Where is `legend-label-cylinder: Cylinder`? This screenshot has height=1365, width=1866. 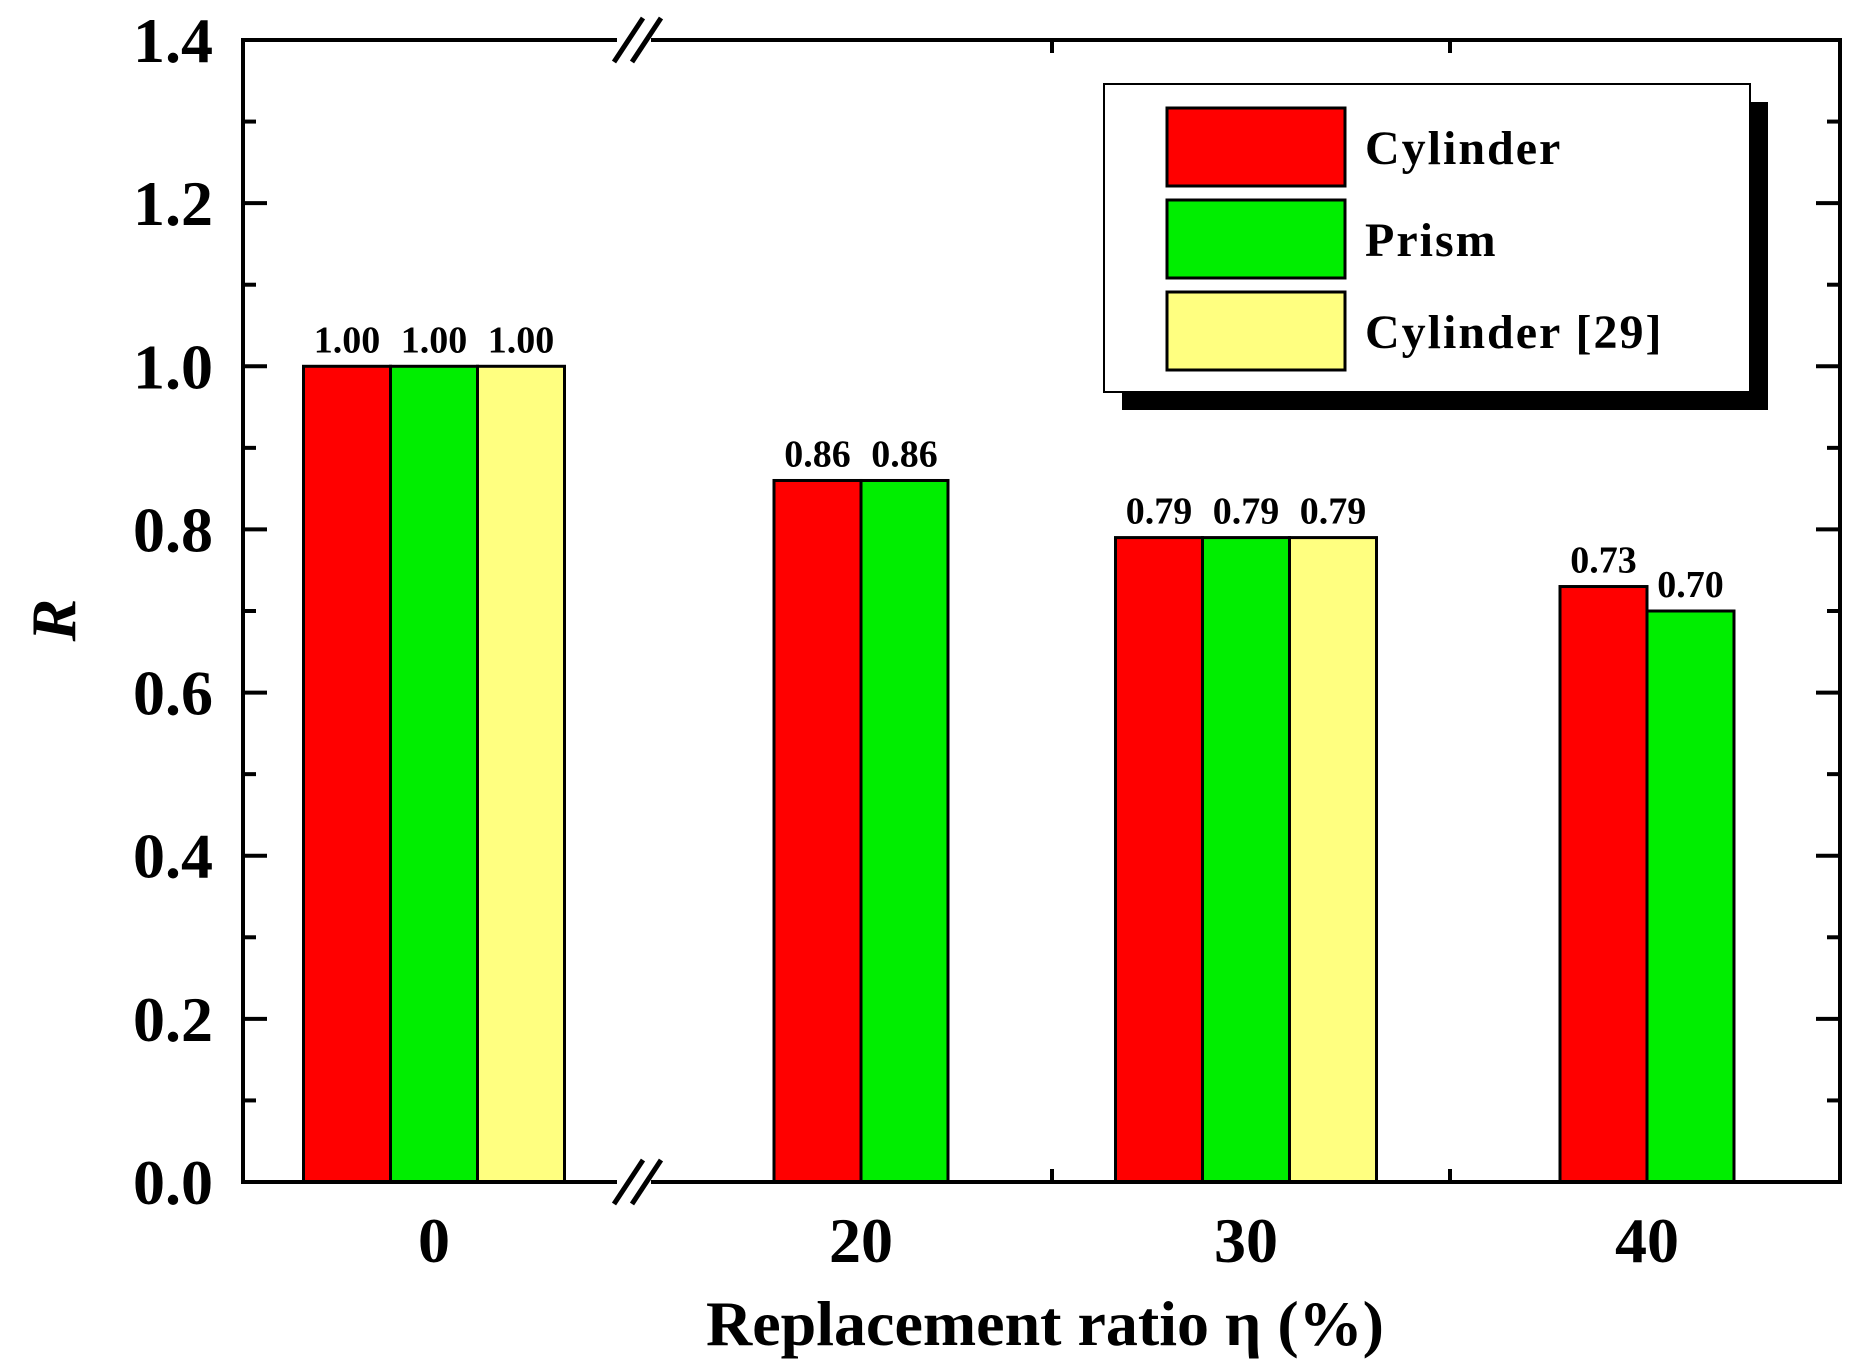
legend-label-cylinder: Cylinder is located at coordinates (1463, 148).